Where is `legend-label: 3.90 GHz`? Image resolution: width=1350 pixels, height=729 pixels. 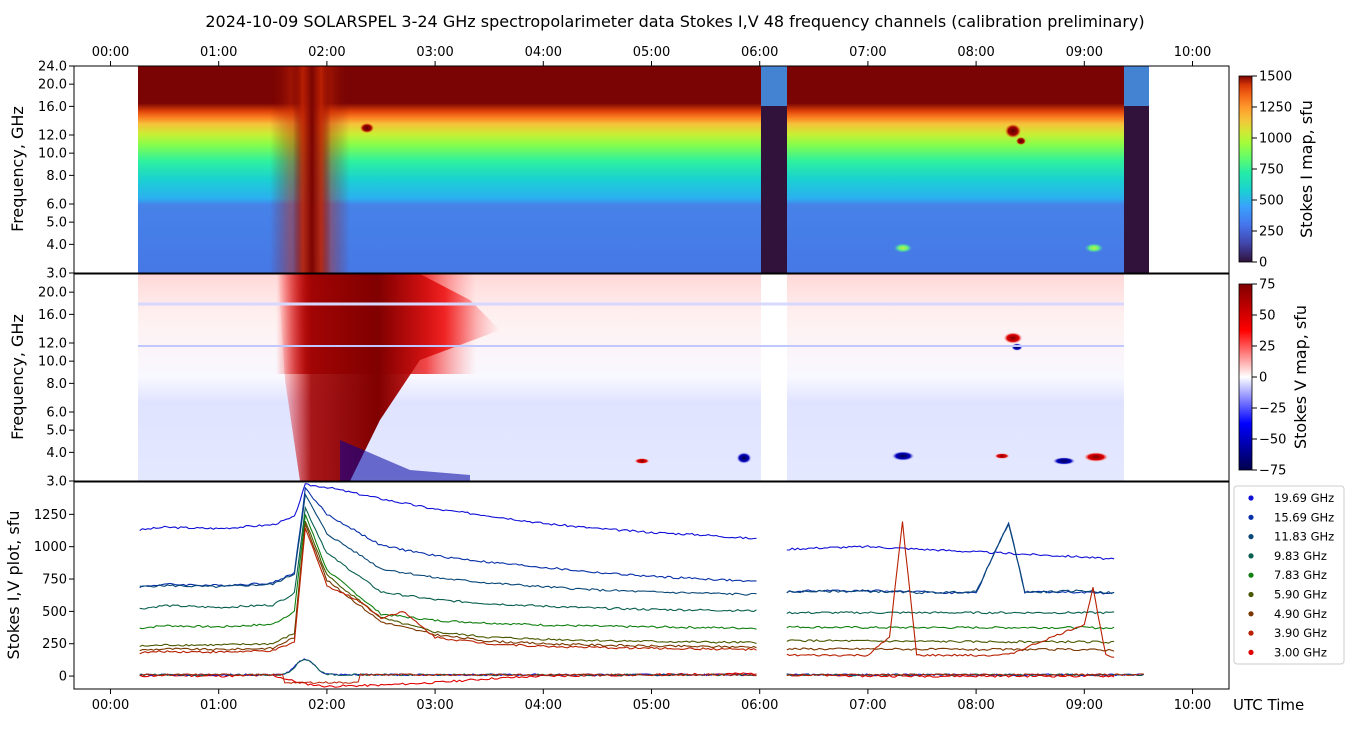 legend-label: 3.90 GHz is located at coordinates (1300, 633).